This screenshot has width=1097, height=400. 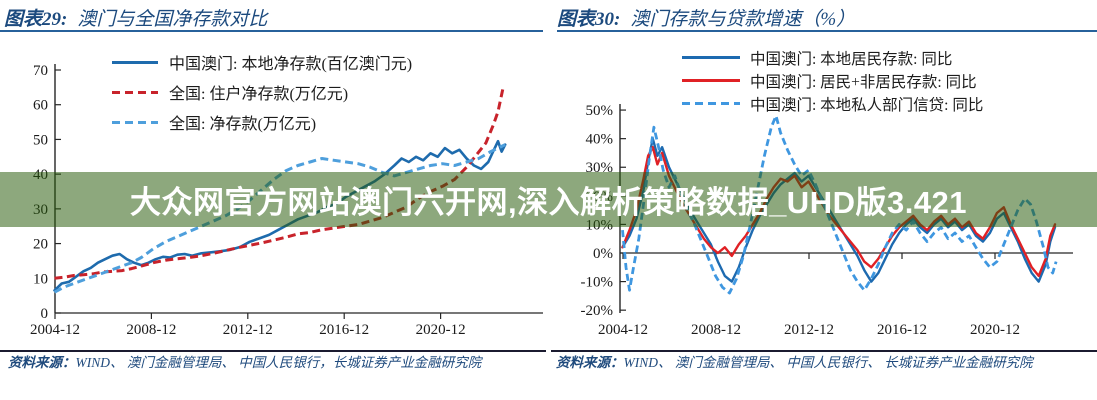 I want to click on legend-item: 中国澳门: 本地居民存款: 同比, so click(x=832, y=57).